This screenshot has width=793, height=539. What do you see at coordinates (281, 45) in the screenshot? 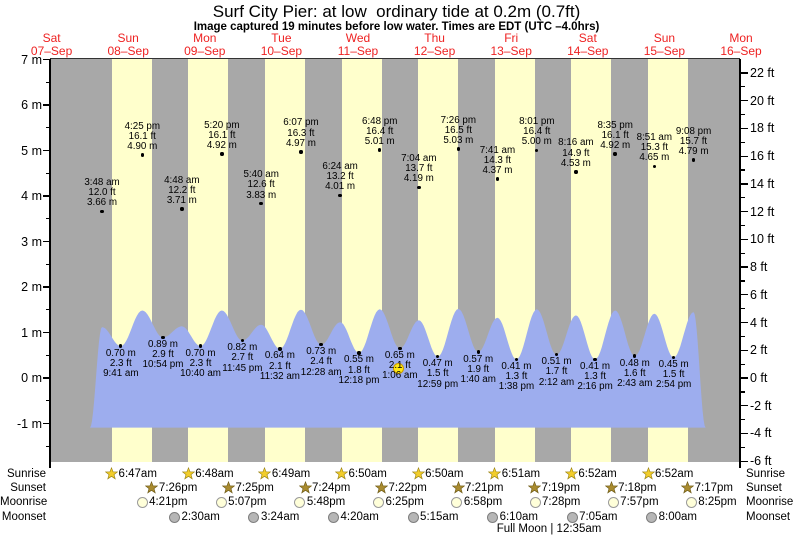
I see `day-label: Tue 10–Sep` at bounding box center [281, 45].